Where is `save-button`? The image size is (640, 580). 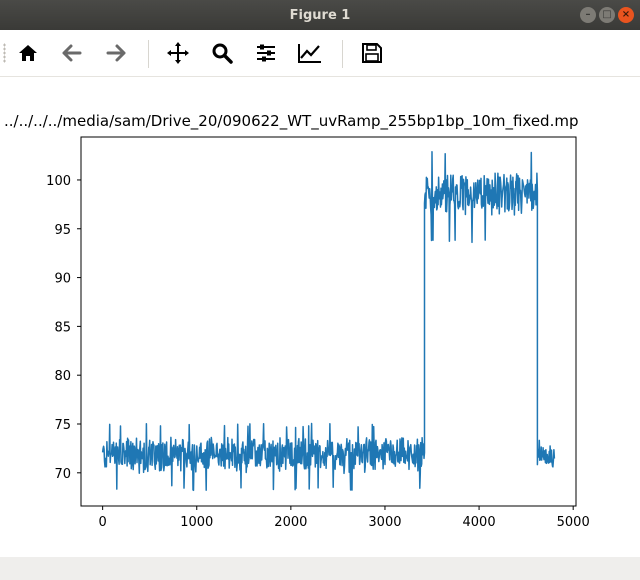
save-button is located at coordinates (372, 53).